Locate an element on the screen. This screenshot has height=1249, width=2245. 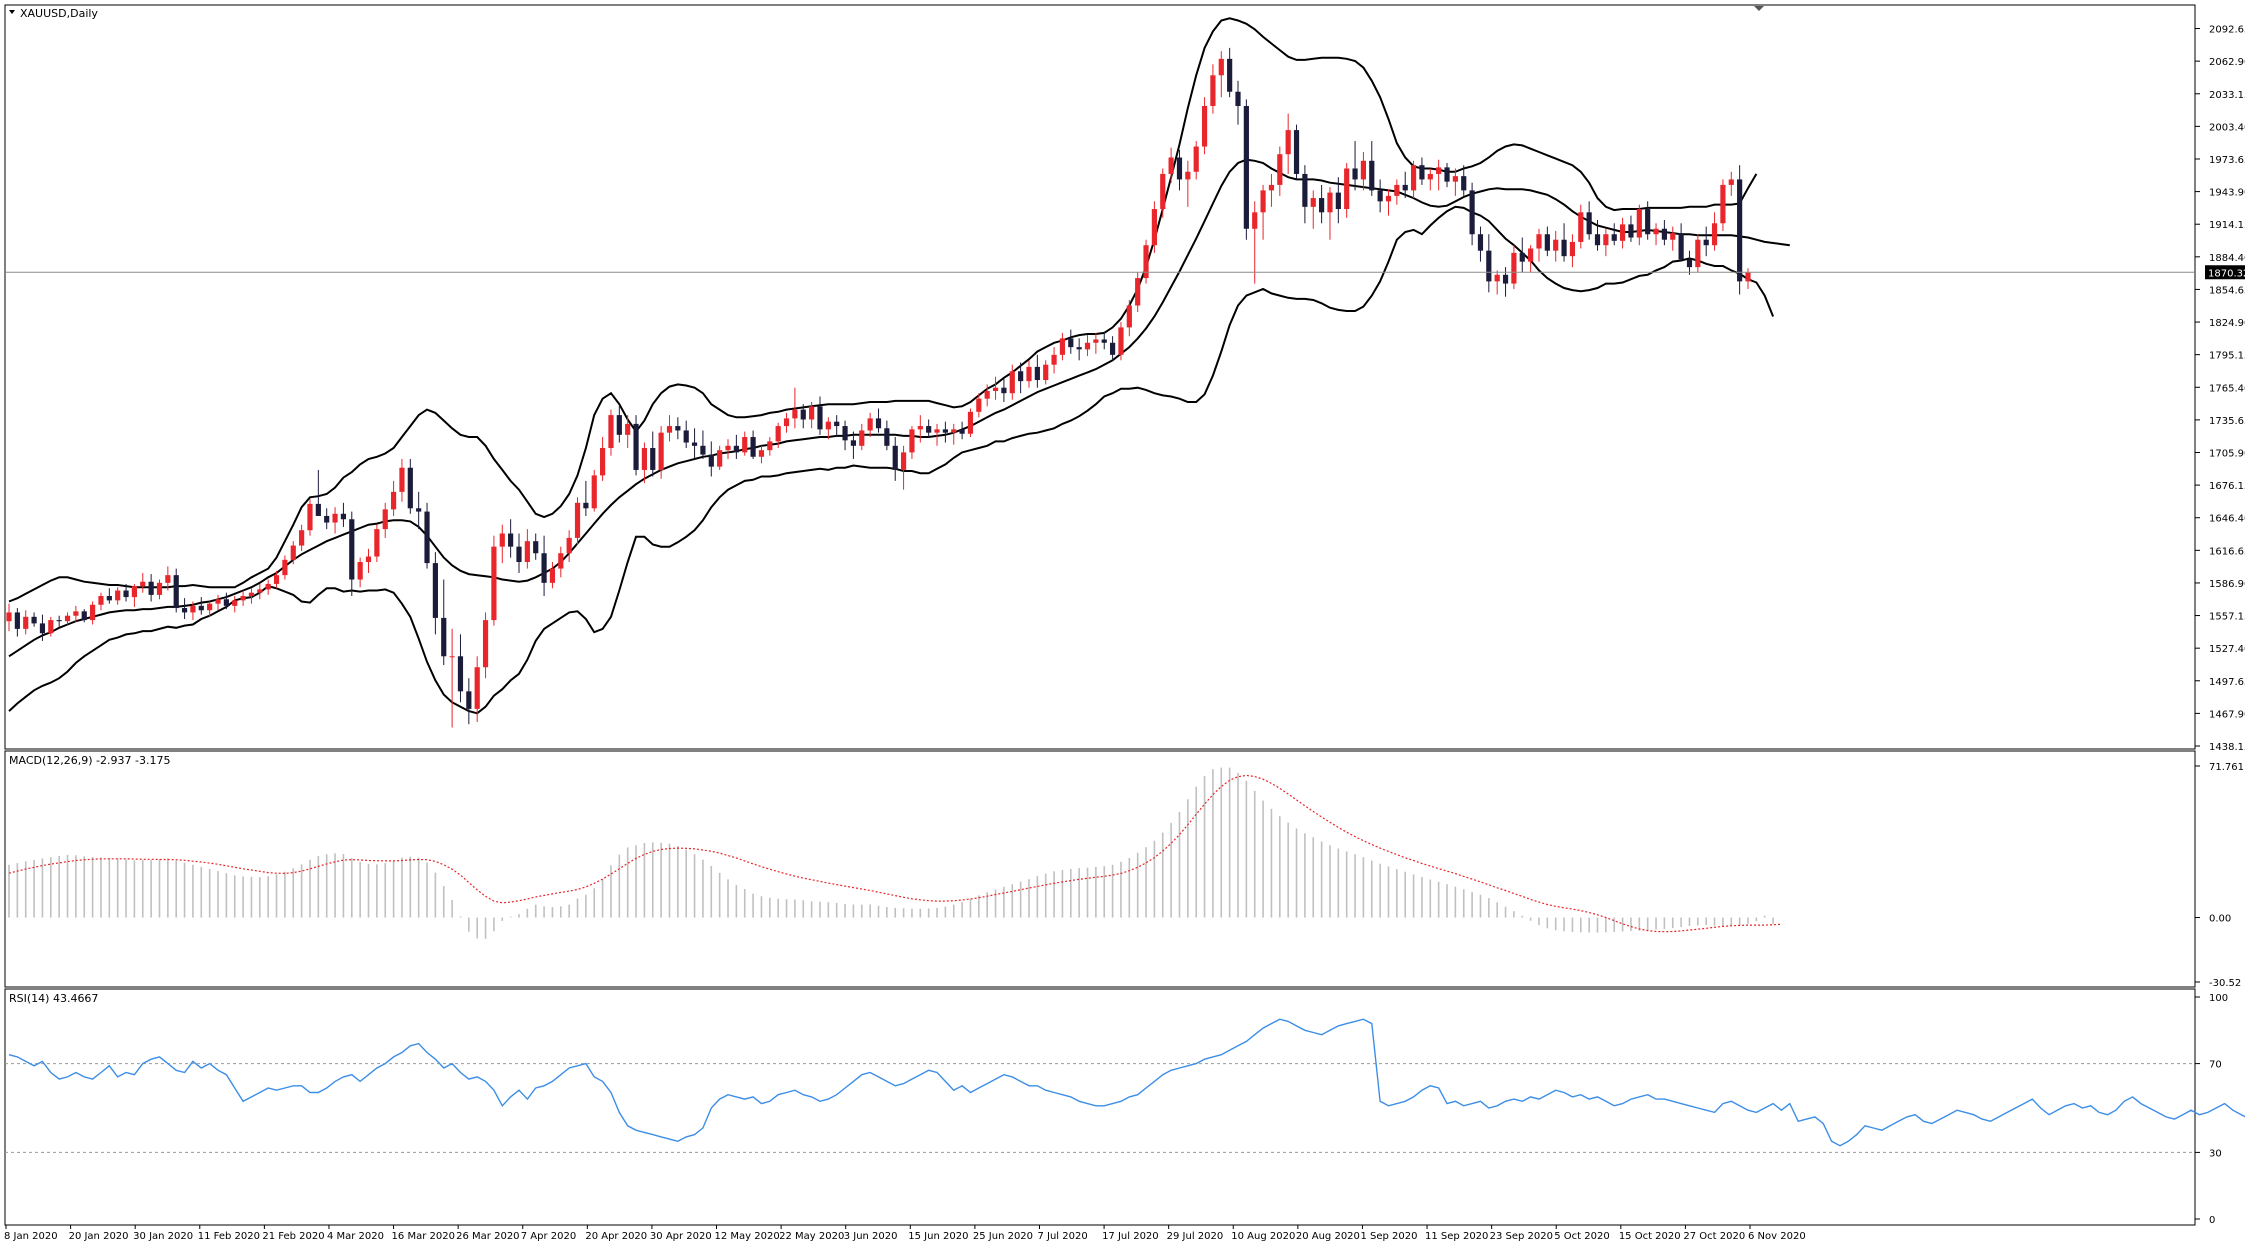
date-tick-label: 21 Feb 2020 is located at coordinates (293, 1236).